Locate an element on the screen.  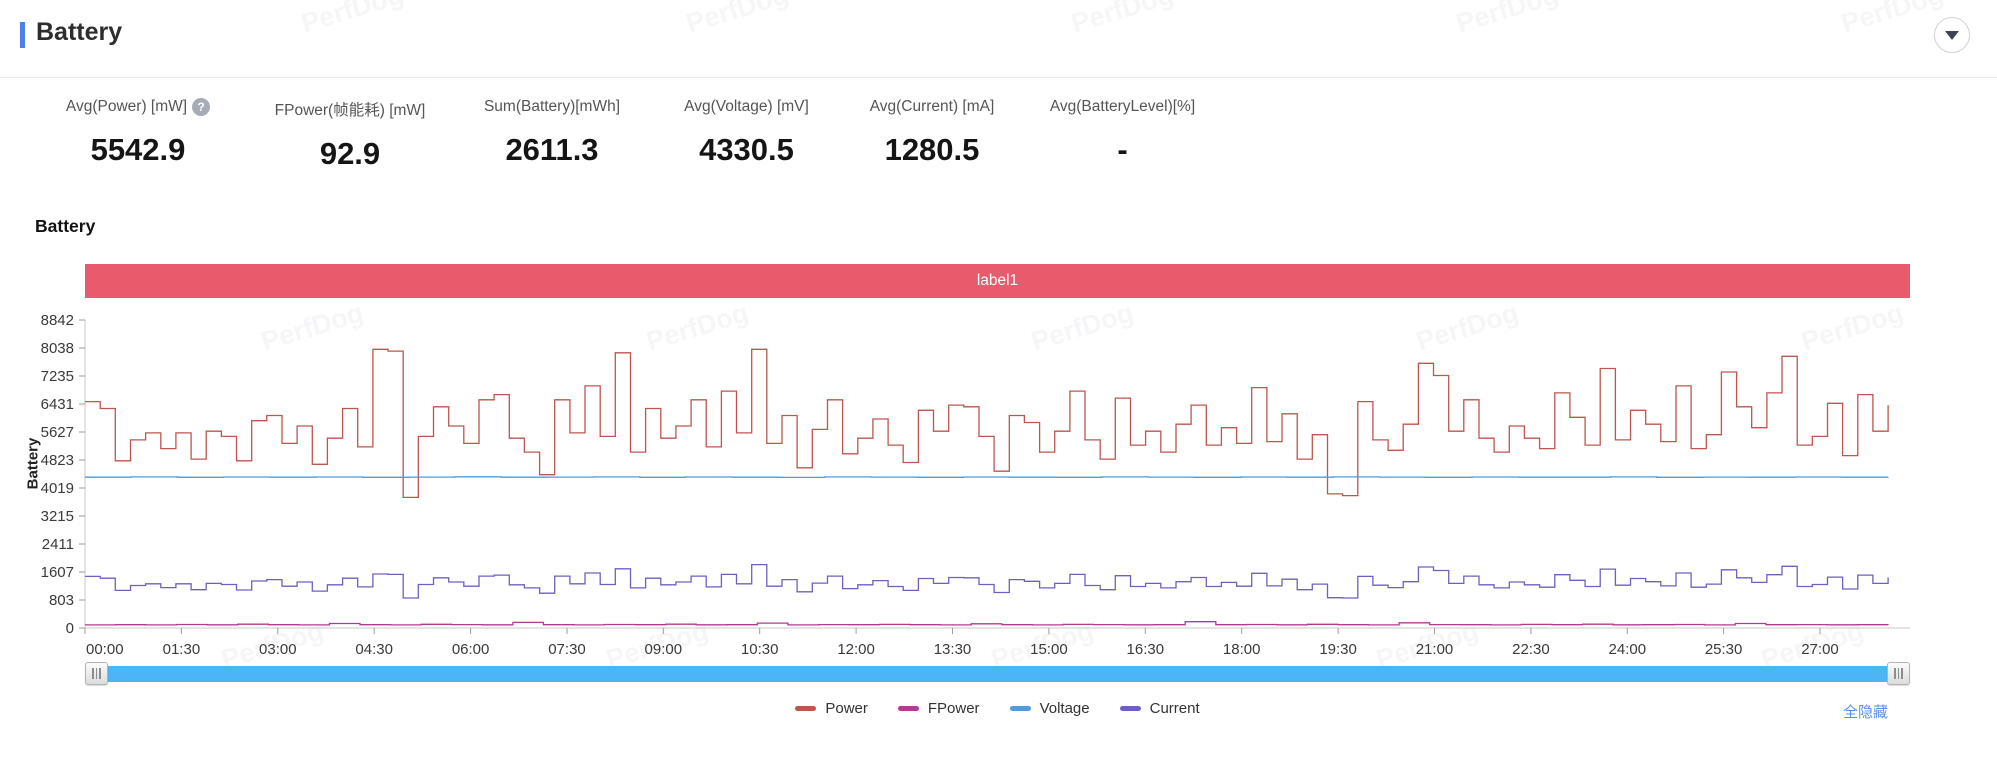
stat-label: Avg(Power) [mW] is located at coordinates (126, 106).